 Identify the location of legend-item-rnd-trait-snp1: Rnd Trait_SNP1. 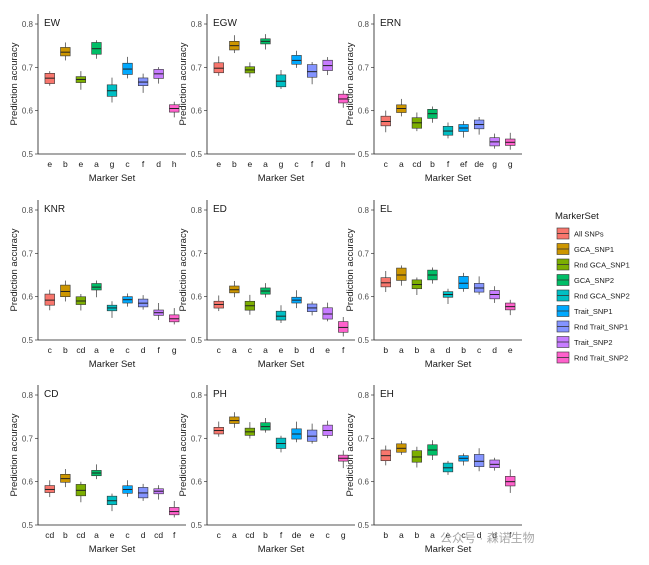
(592, 326).